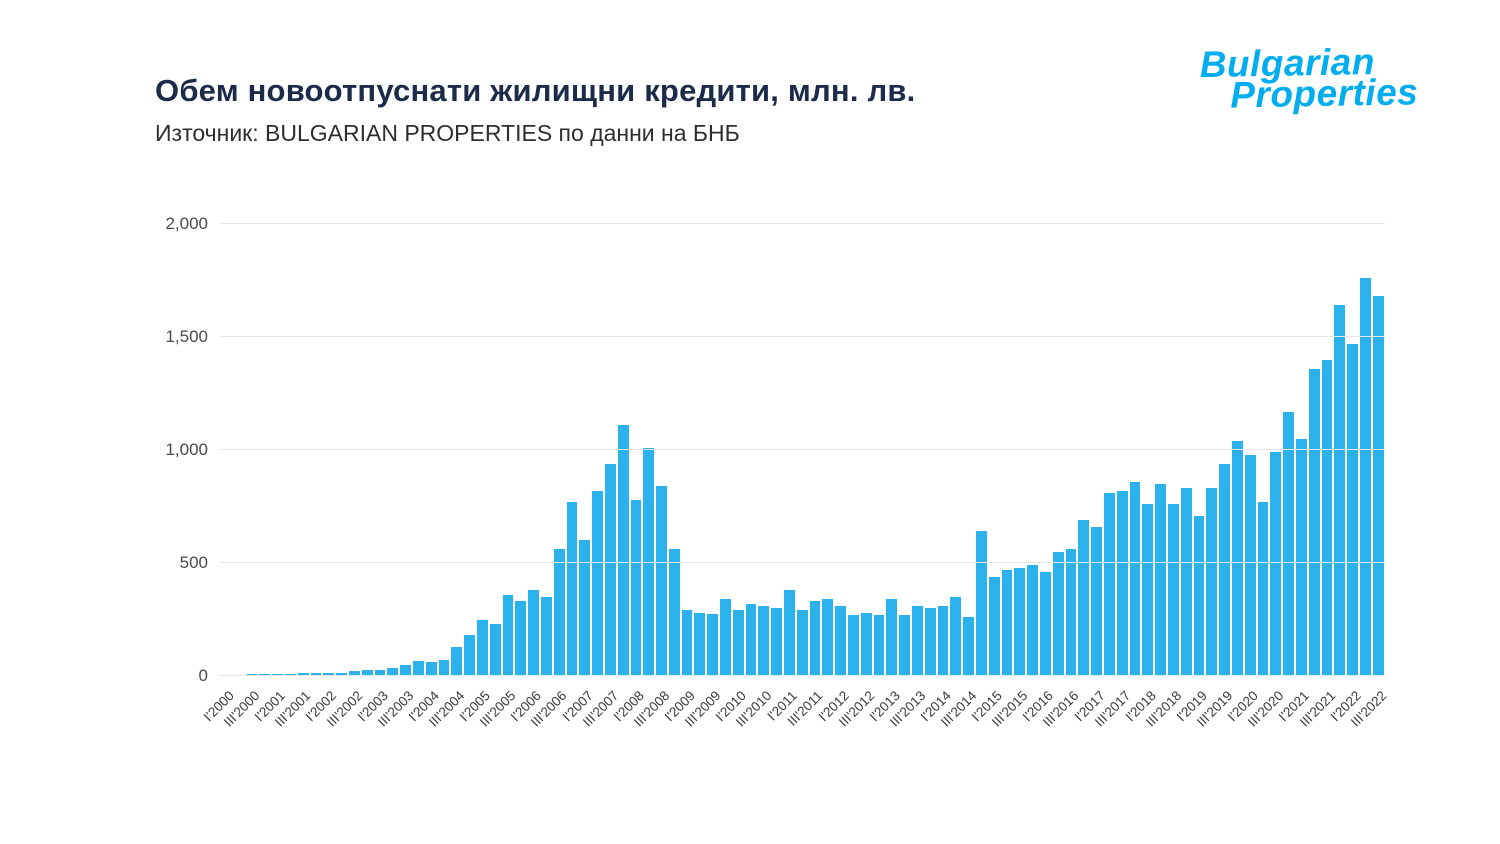  Describe the element at coordinates (186, 449) in the screenshot. I see `y-axis-label: 1,000` at that location.